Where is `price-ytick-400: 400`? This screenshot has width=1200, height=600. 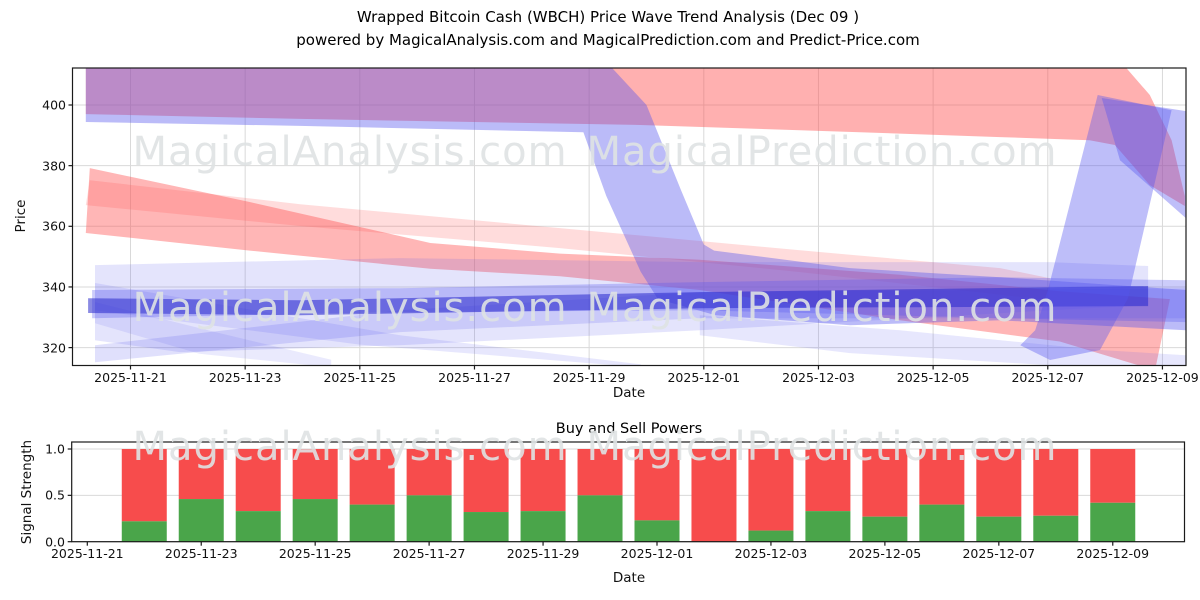 price-ytick-400: 400 is located at coordinates (54, 105).